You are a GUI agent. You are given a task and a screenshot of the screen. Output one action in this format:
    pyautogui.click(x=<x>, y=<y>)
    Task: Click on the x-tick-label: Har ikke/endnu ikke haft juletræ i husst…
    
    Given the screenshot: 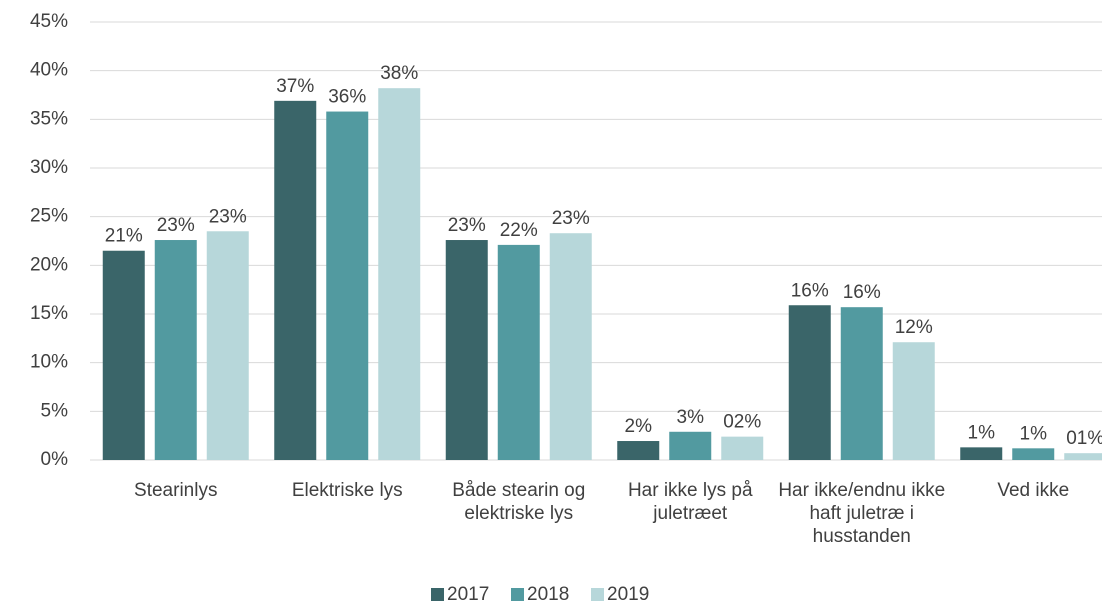 What is the action you would take?
    pyautogui.click(x=862, y=513)
    